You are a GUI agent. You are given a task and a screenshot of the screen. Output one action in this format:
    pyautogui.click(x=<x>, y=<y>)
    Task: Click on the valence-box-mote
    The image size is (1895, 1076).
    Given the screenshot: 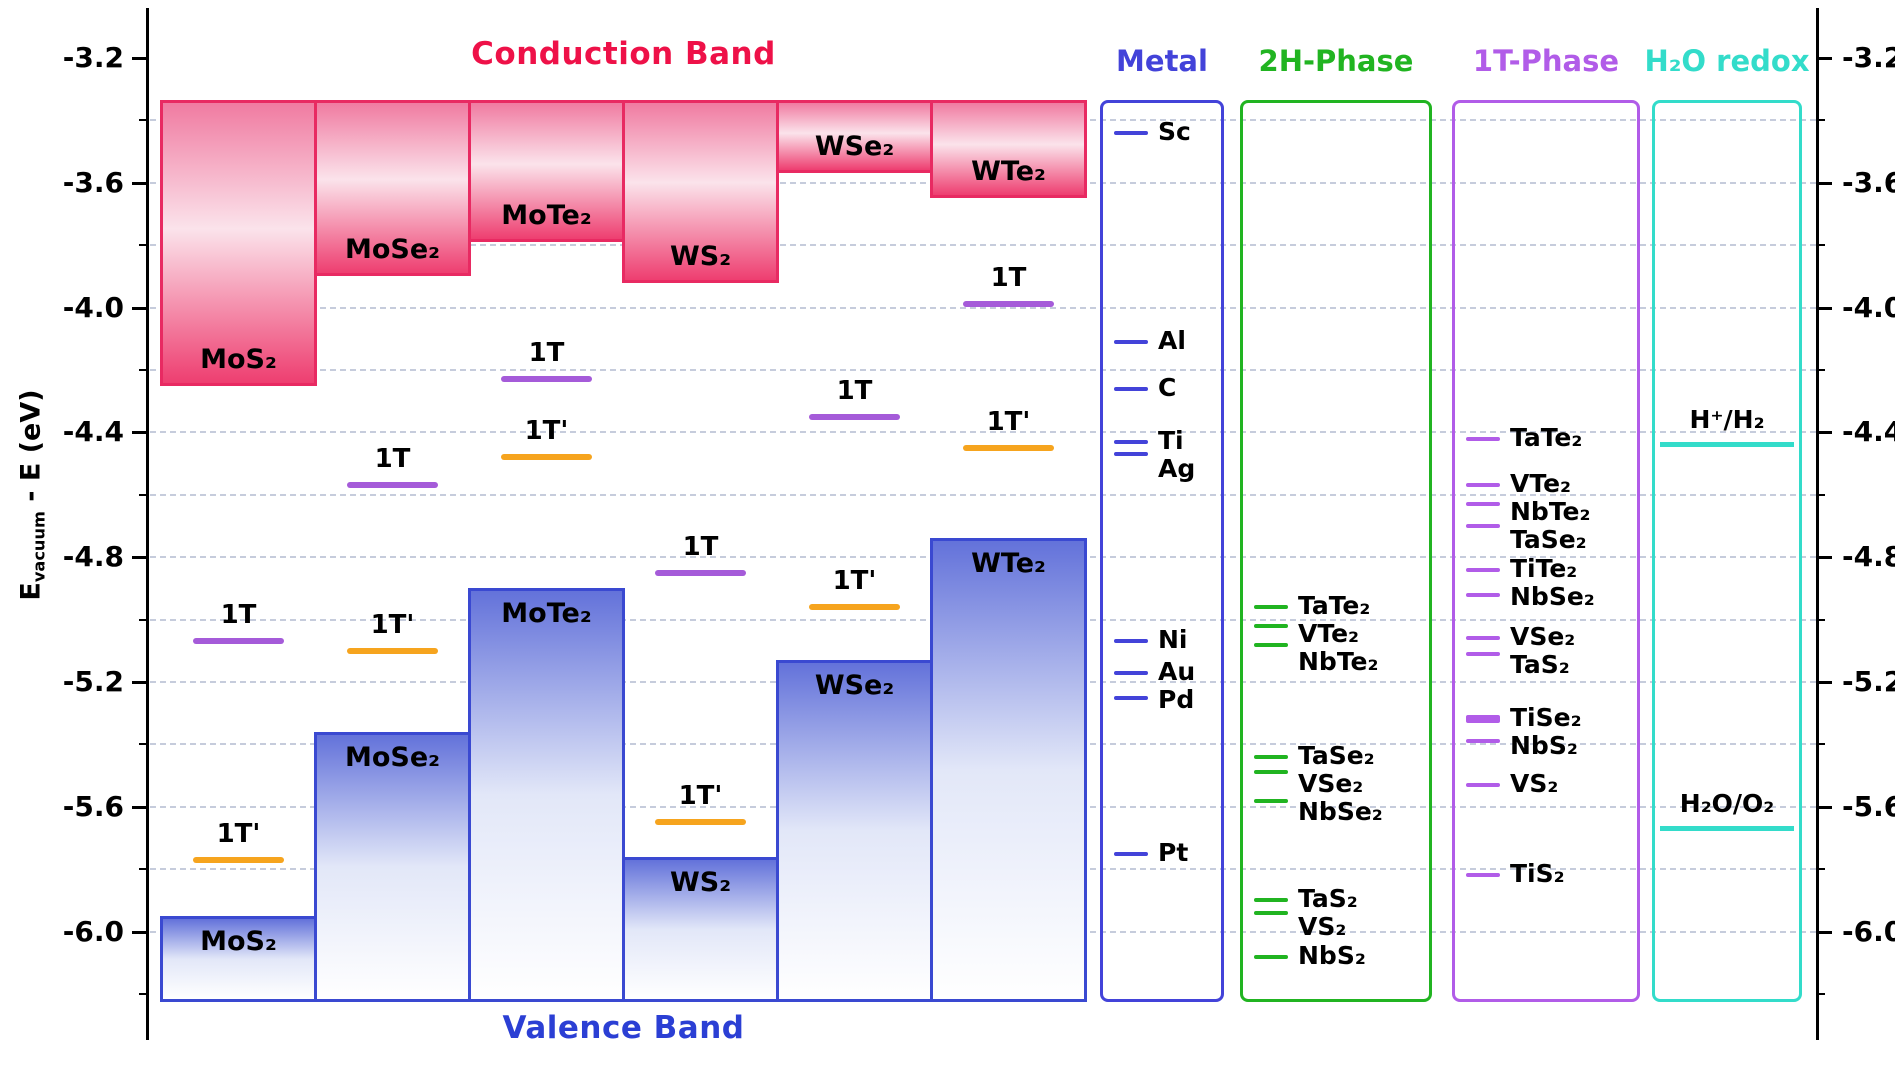 What is the action you would take?
    pyautogui.click(x=546, y=795)
    